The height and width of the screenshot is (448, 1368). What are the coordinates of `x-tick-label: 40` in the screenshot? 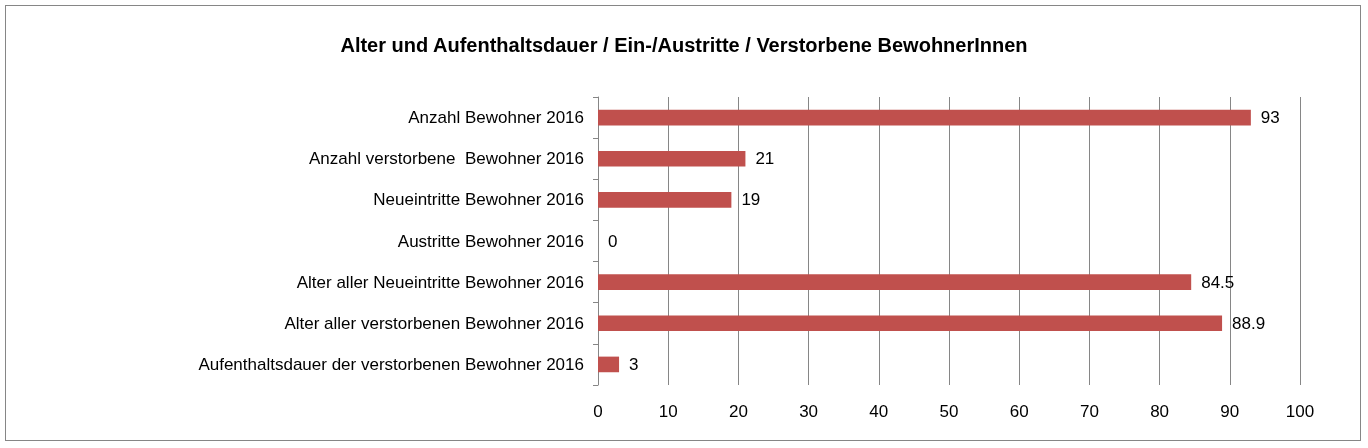 It's located at (879, 411).